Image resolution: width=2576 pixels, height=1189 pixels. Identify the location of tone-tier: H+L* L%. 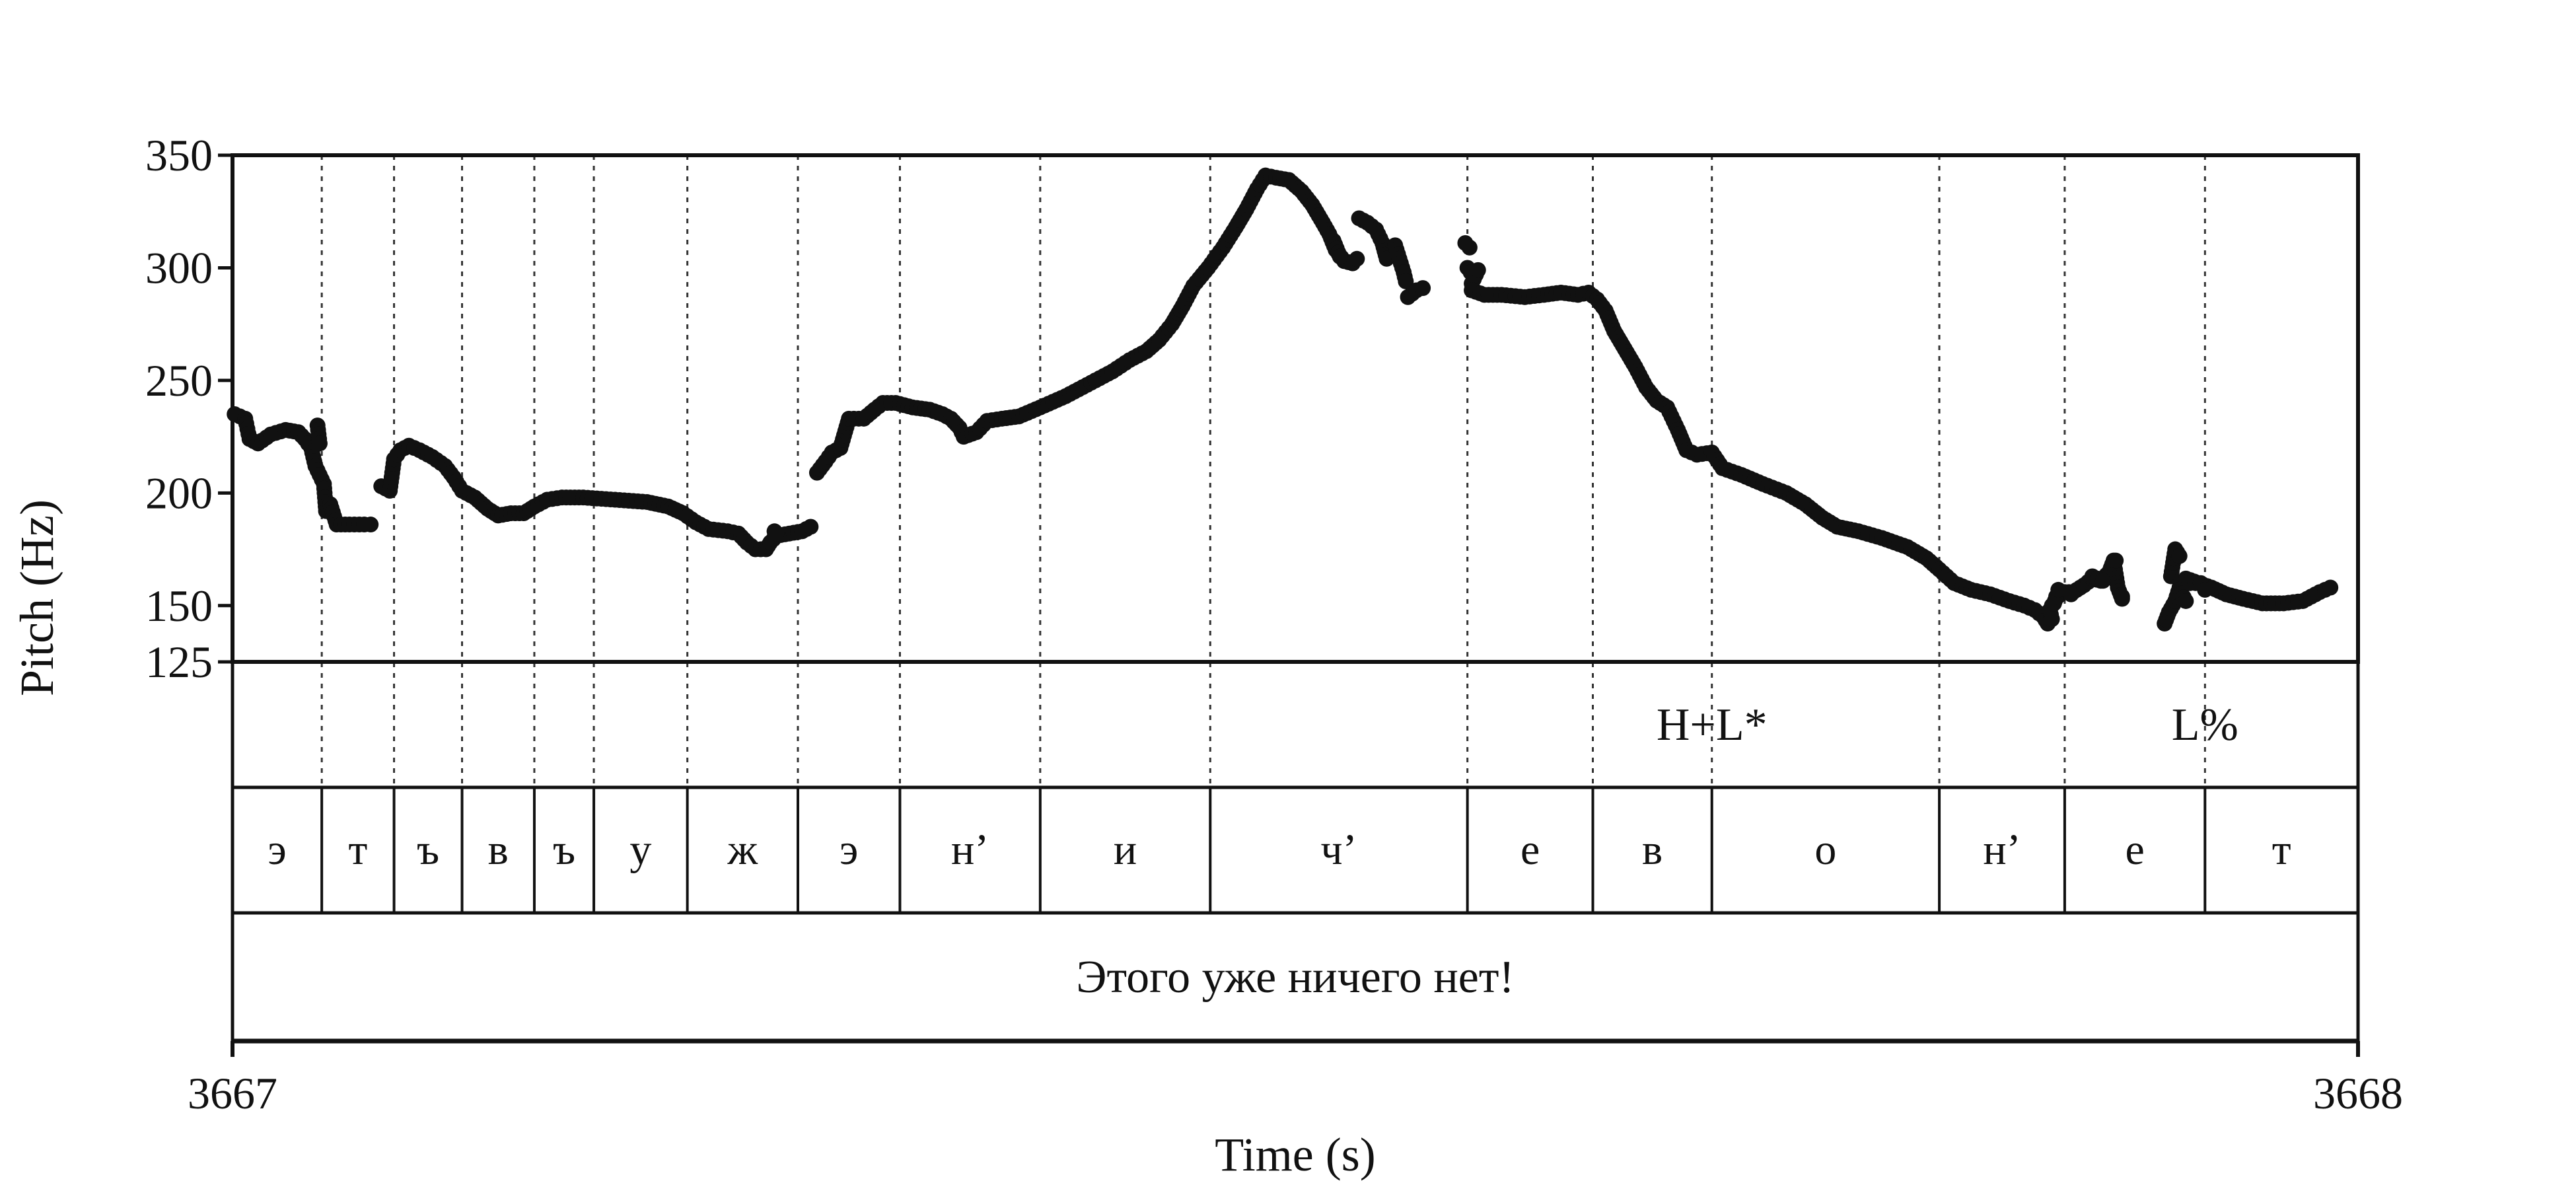
(1947, 725).